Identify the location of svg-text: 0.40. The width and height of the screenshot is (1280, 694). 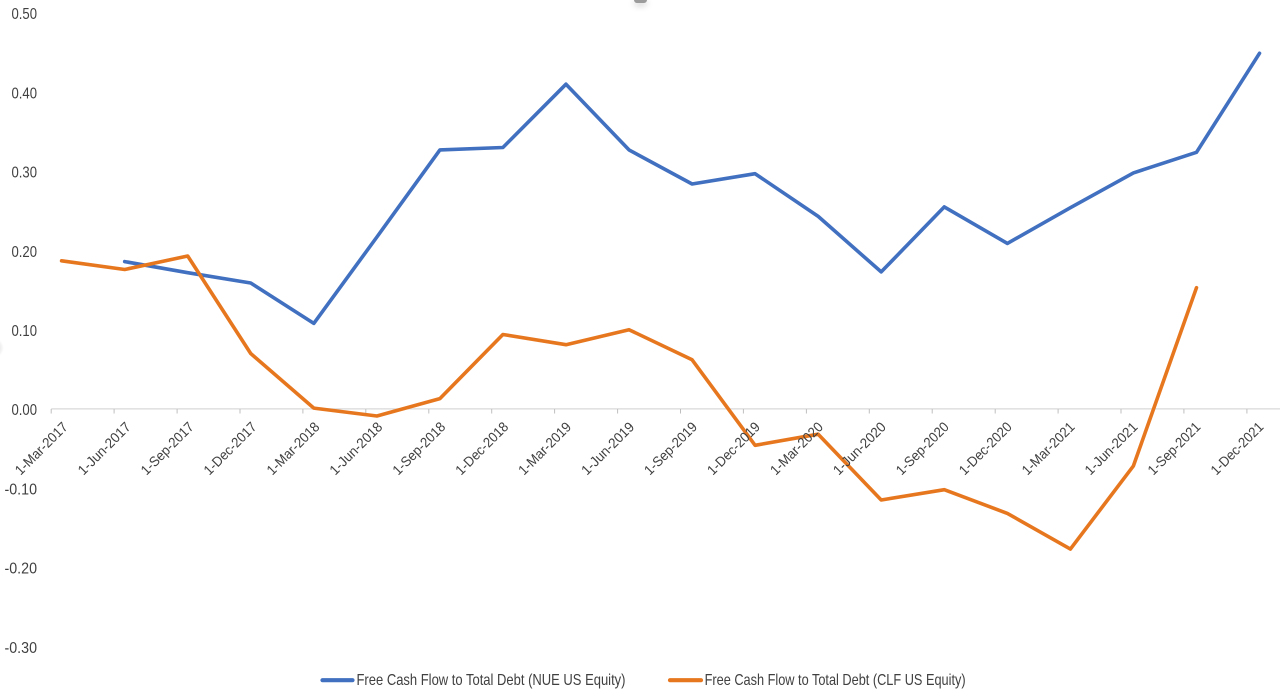
(25, 93).